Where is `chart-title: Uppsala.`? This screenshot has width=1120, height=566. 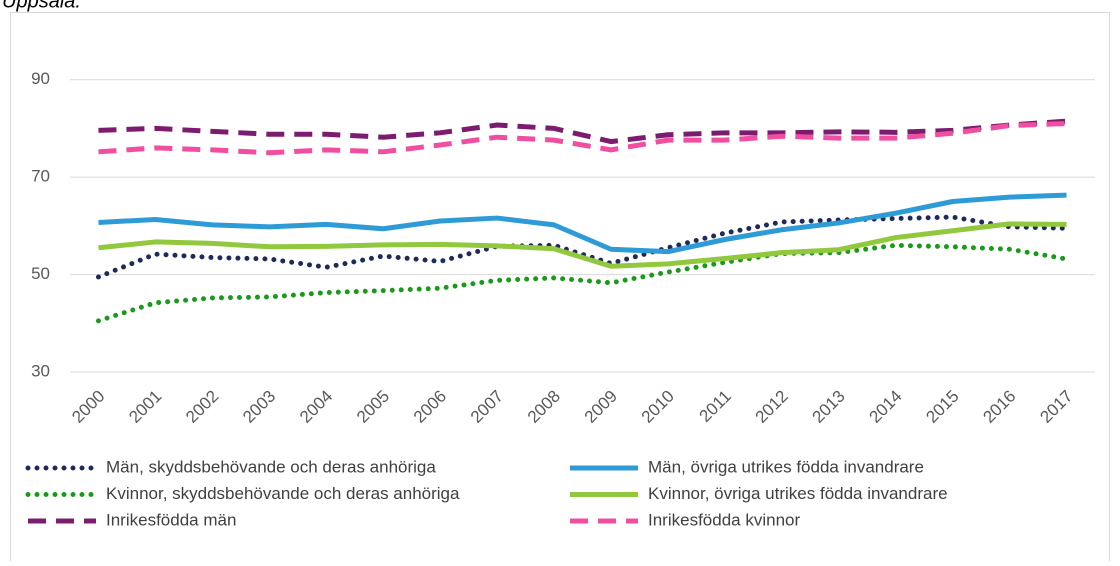
chart-title: Uppsala. is located at coordinates (41, 6).